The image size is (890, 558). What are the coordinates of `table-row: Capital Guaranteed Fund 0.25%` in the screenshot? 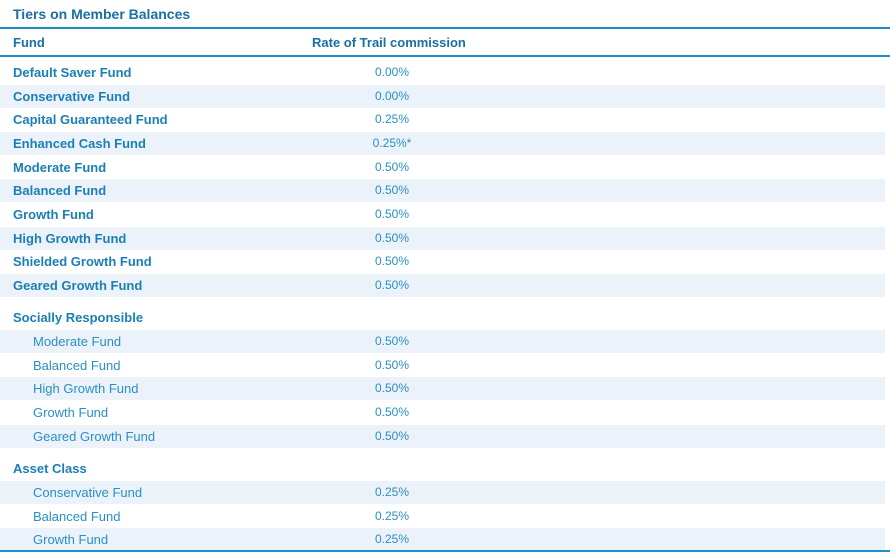 It's located at (442, 119).